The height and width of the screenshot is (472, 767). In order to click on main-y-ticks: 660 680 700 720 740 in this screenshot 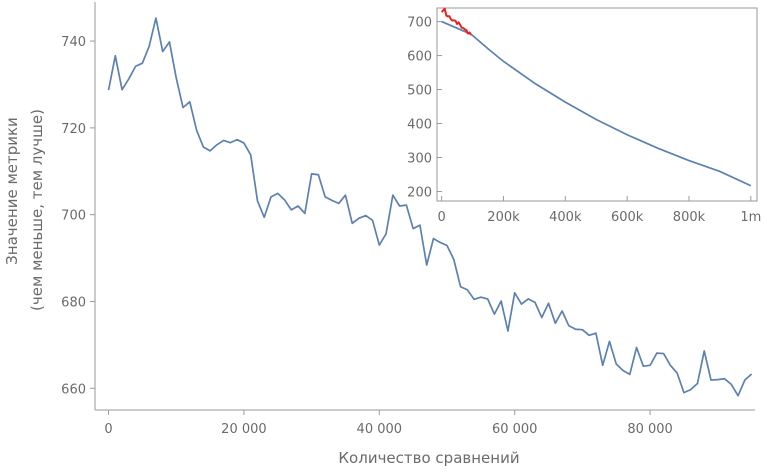, I will do `click(78, 216)`.